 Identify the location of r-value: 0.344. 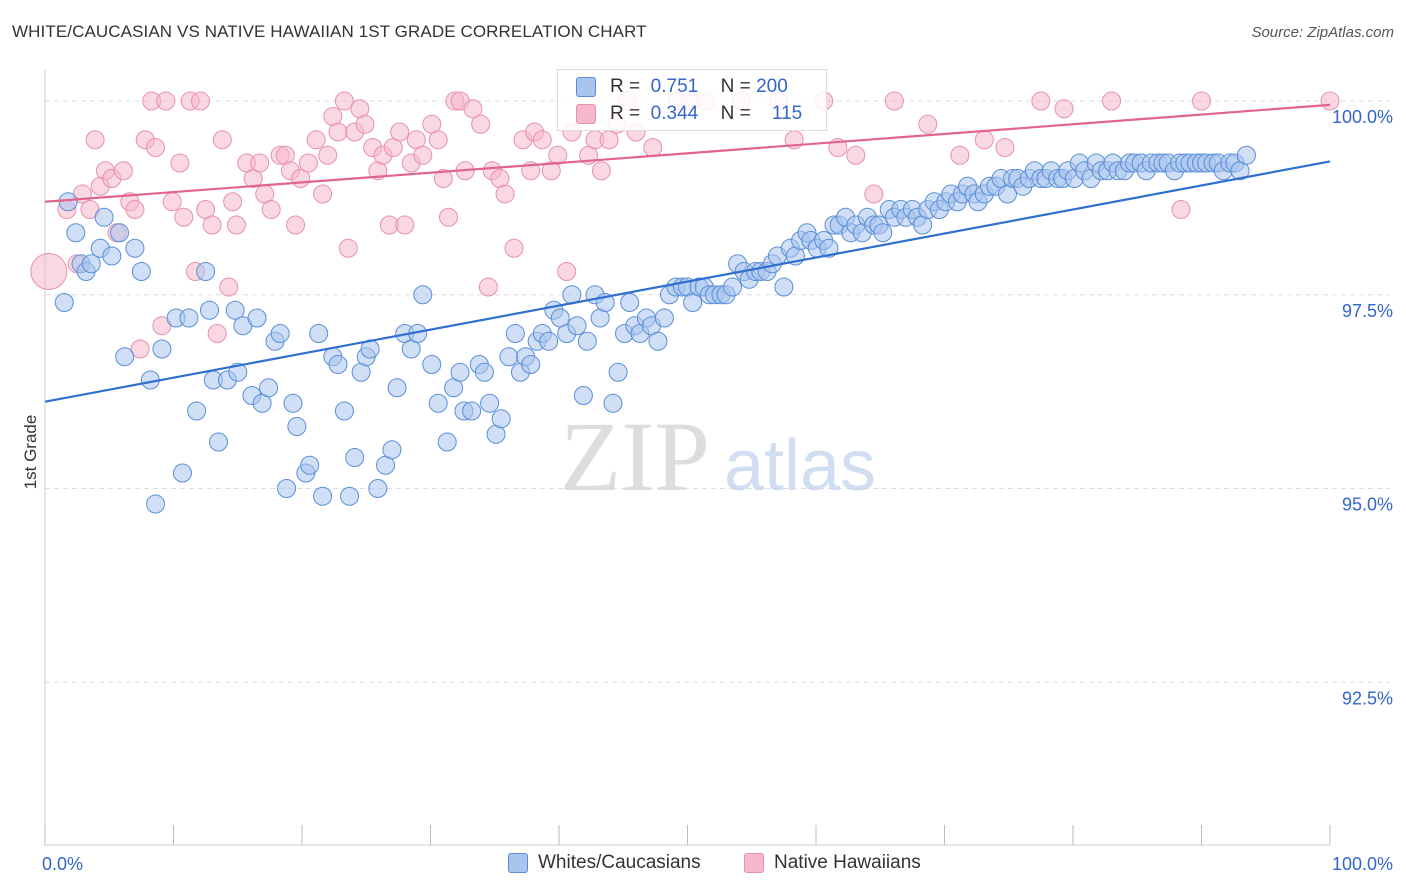
(674, 113).